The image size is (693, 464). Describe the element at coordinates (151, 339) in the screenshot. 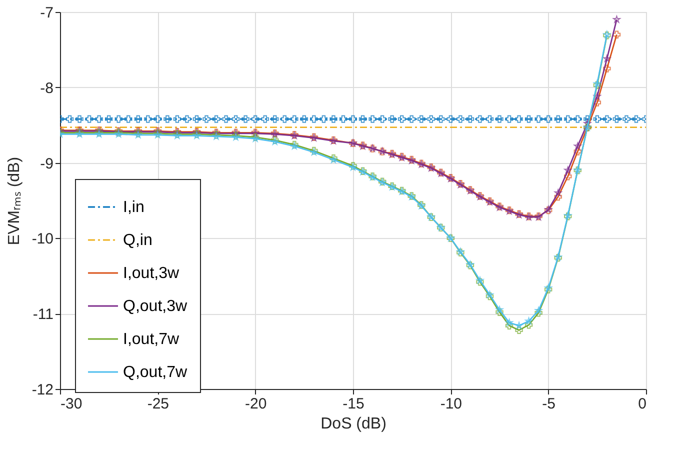

I see `legend-label: I,out,7w` at that location.